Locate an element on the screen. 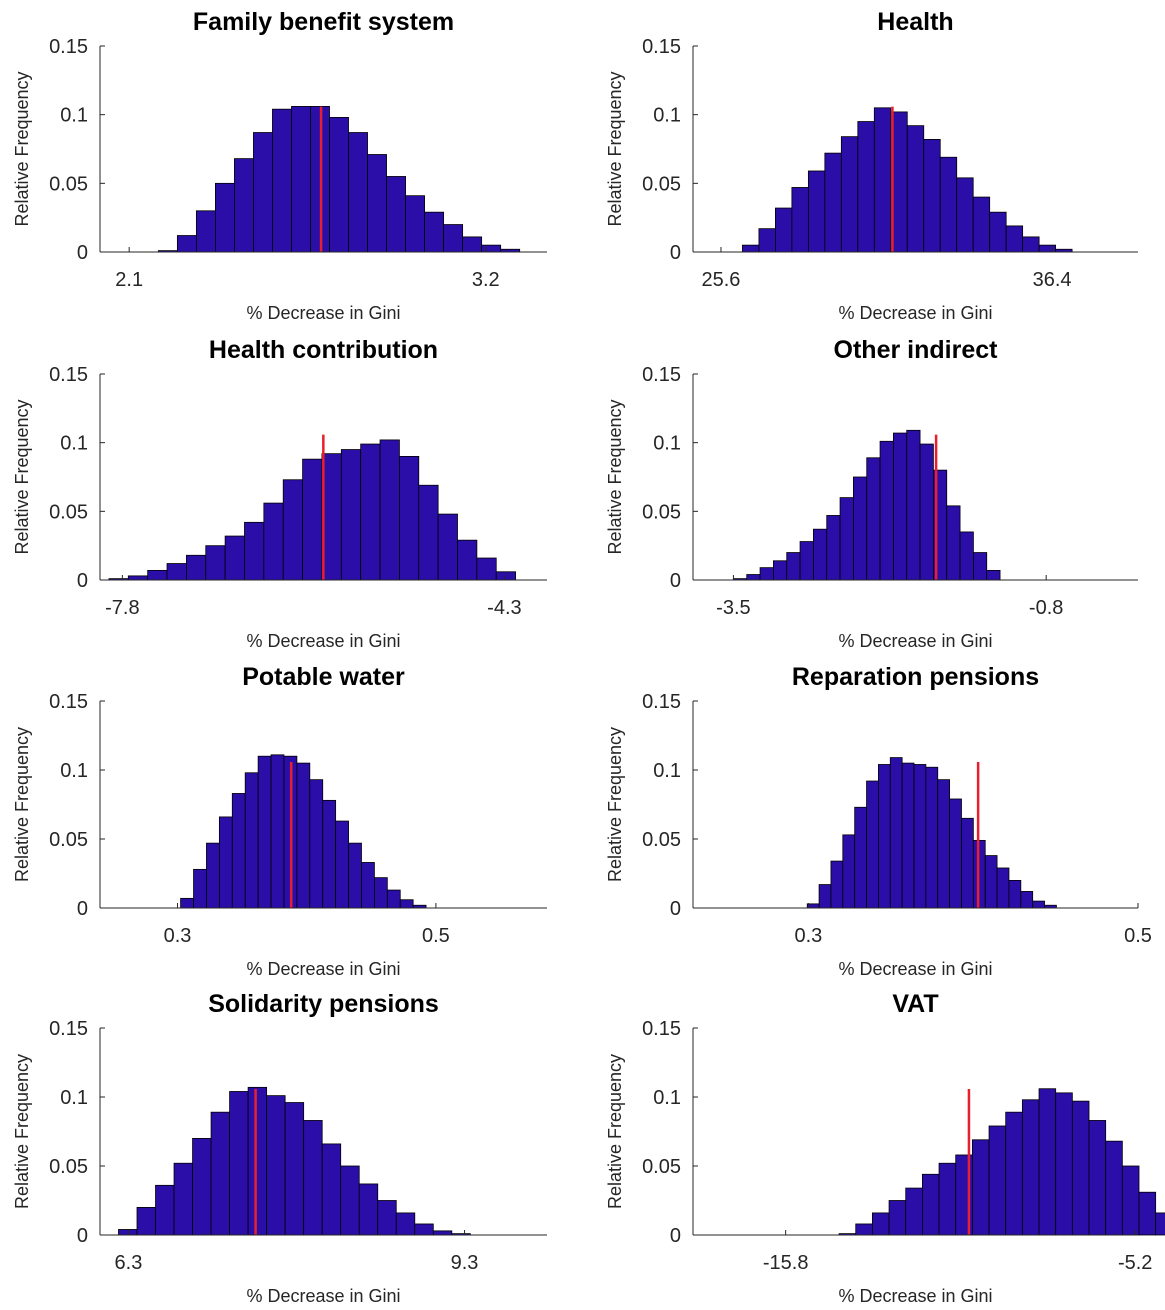  x-tick-label: 25.6 is located at coordinates (721, 280).